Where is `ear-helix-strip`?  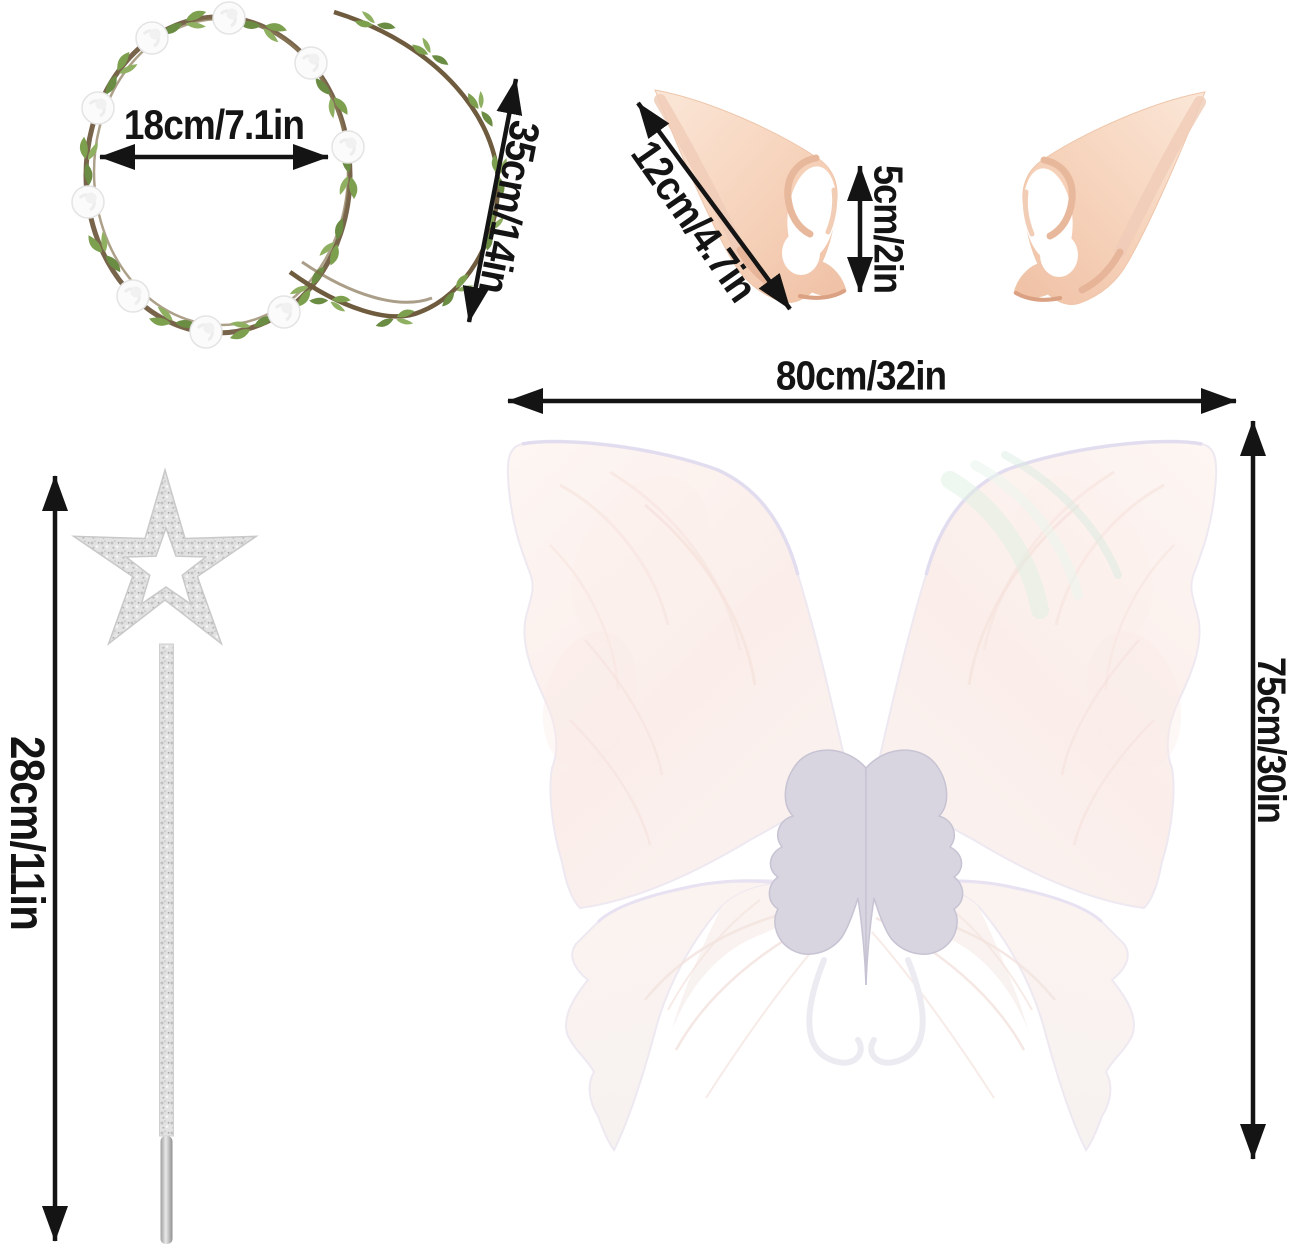
ear-helix-strip is located at coordinates (831, 211).